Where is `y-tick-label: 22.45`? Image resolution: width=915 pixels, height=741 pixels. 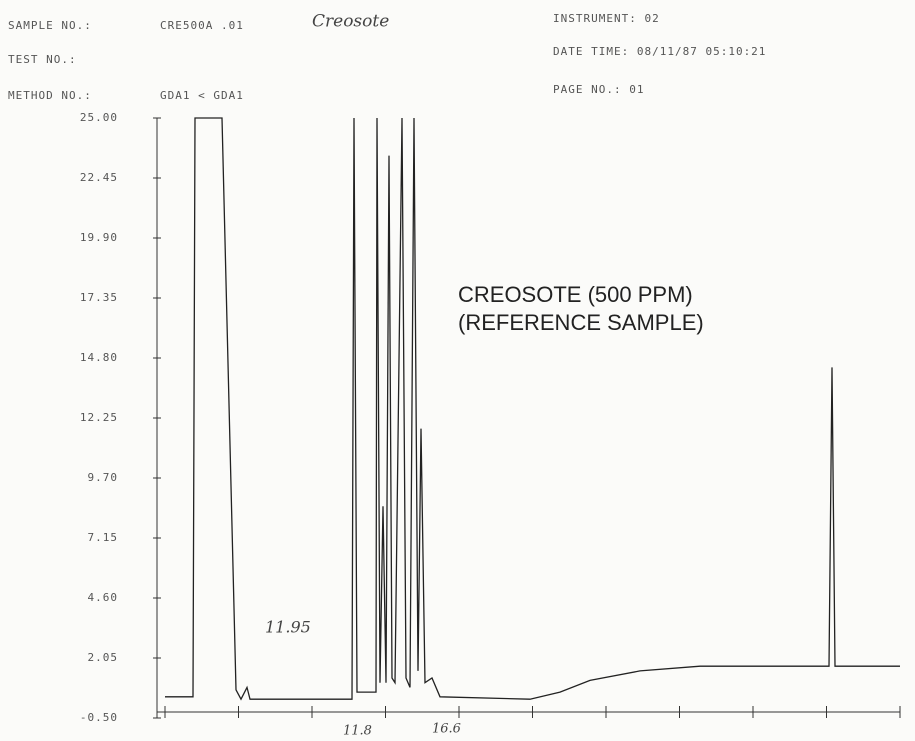
y-tick-label: 22.45 is located at coordinates (99, 177).